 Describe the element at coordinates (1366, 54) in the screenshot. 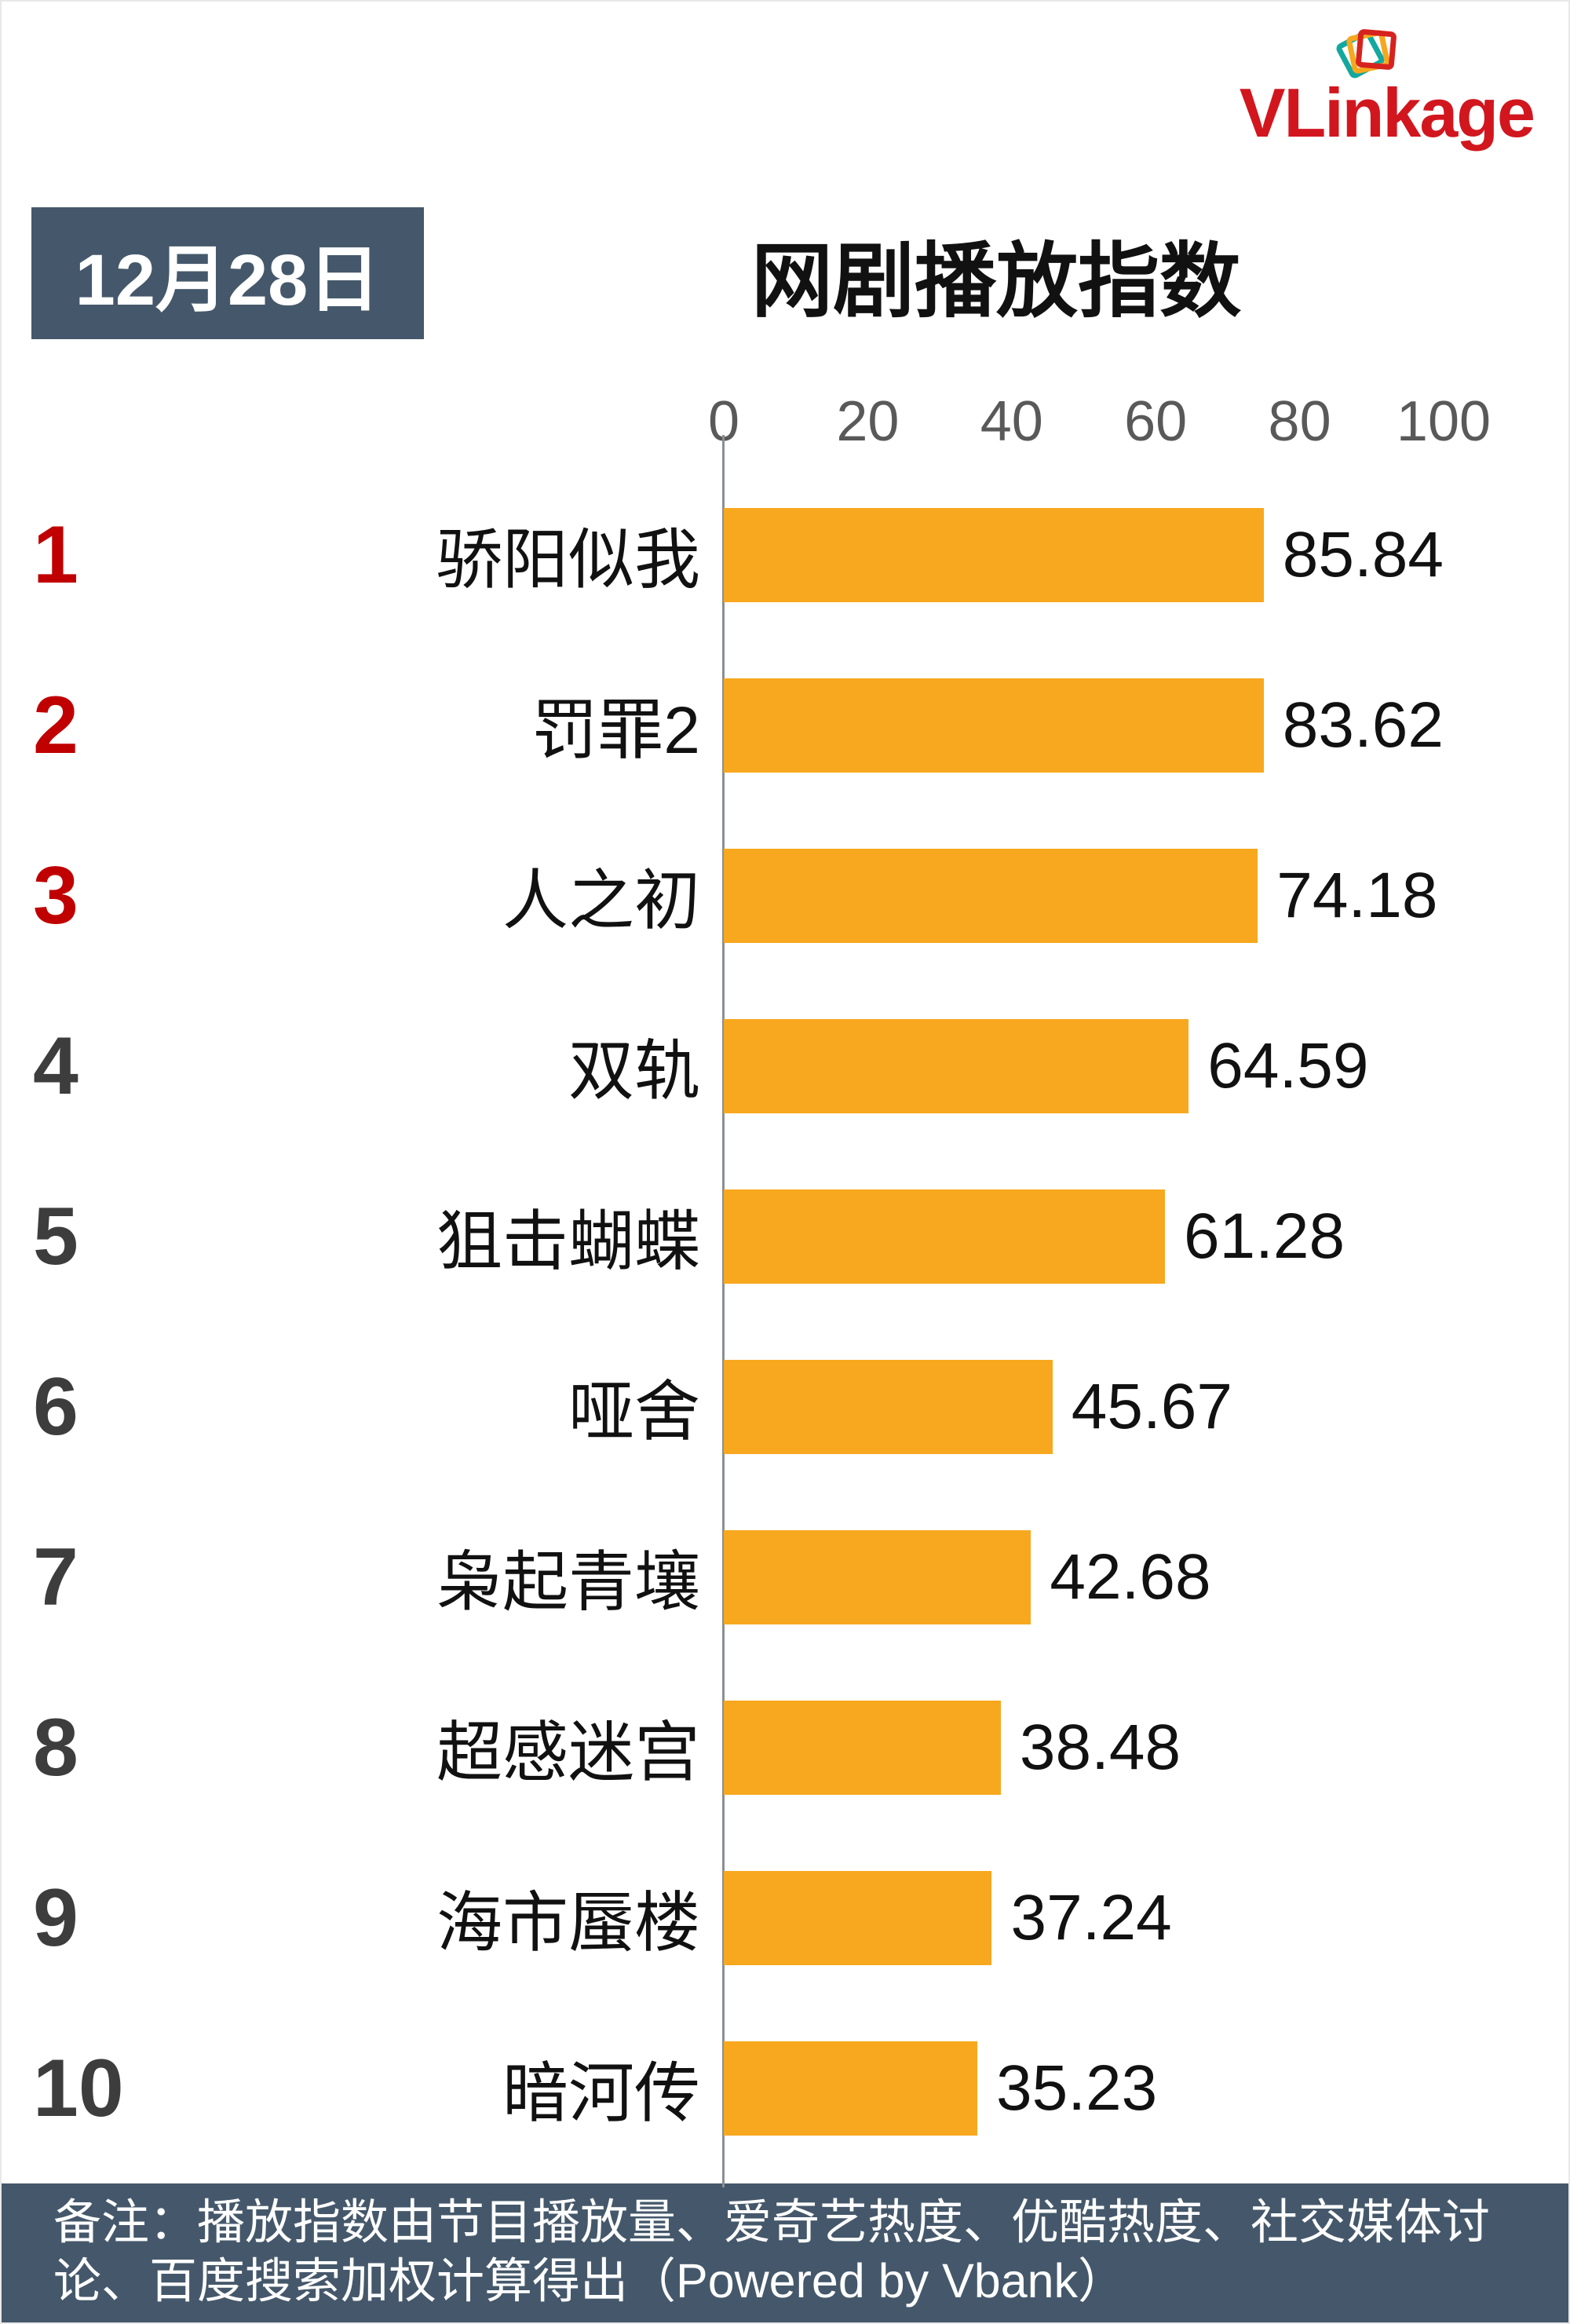

I see `vlinkage-logo-icon` at that location.